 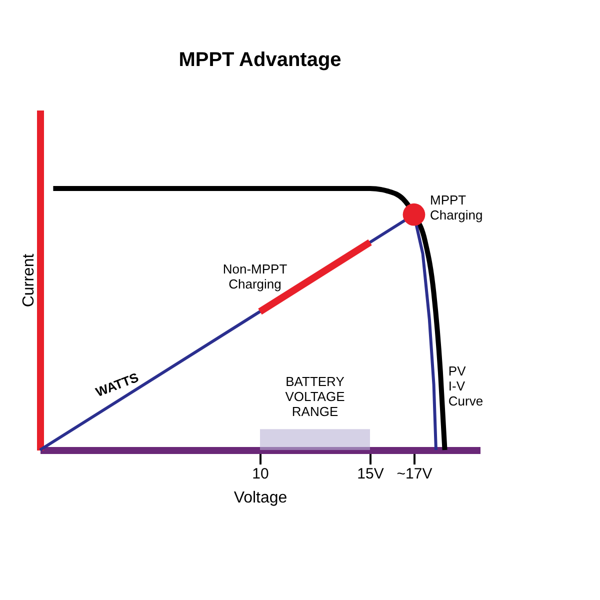 I want to click on series-label: PV I-V Curve, so click(x=466, y=386).